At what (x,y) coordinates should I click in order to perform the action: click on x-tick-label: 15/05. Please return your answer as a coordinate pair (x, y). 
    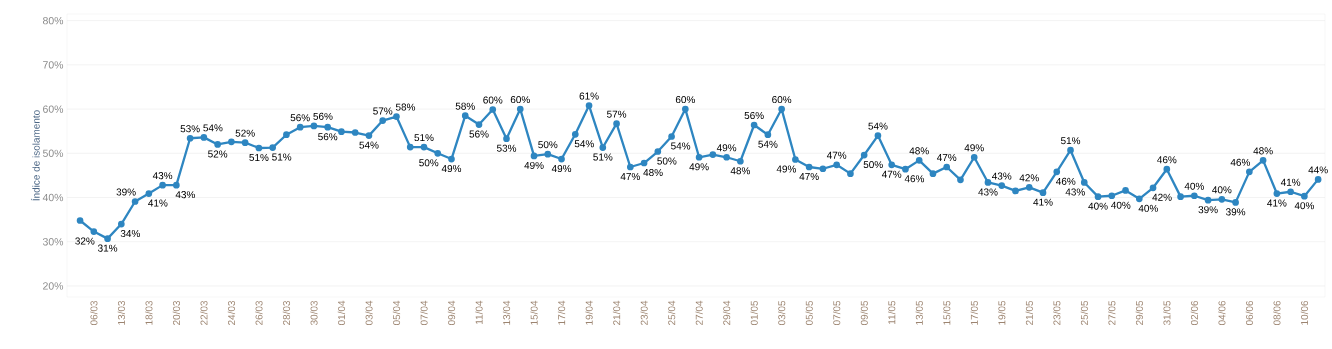
    Looking at the image, I should click on (947, 312).